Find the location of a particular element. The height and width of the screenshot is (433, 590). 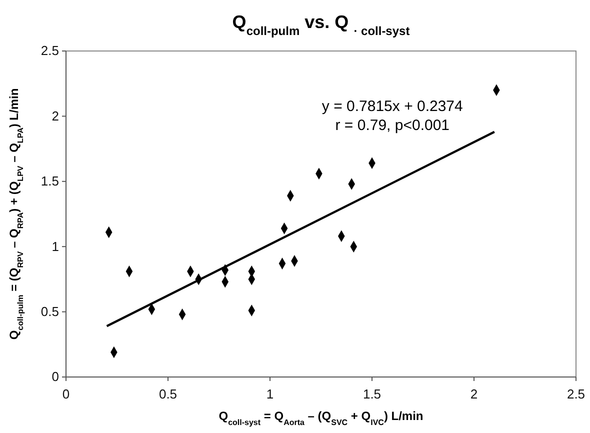

x-tick-label: 1.5 is located at coordinates (372, 394).